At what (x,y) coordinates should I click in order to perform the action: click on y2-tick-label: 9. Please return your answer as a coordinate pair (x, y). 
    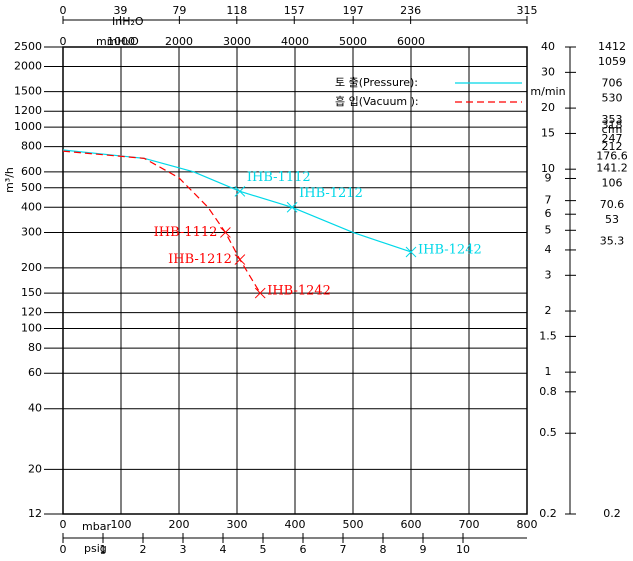
    Looking at the image, I should click on (548, 177).